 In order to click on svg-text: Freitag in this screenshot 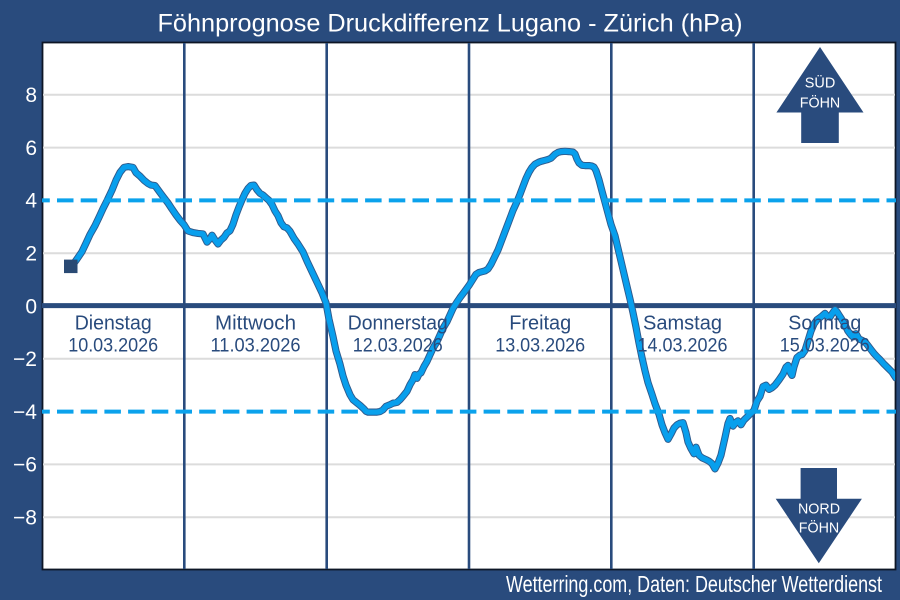, I will do `click(540, 323)`.